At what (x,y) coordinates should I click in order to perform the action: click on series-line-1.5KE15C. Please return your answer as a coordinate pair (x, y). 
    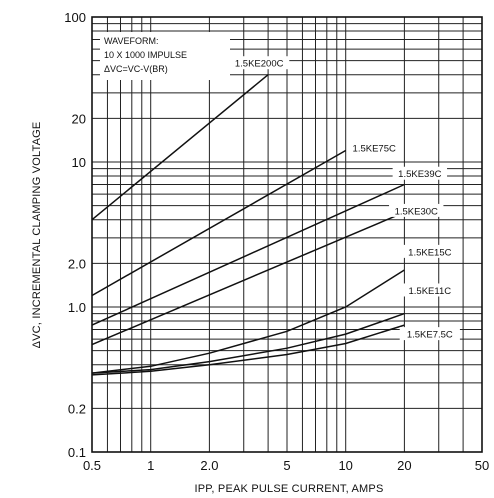
    Looking at the image, I should click on (248, 321).